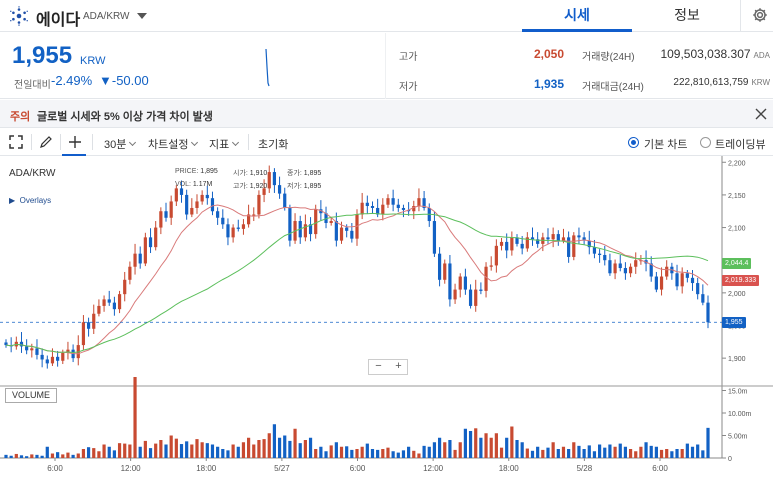 This screenshot has width=773, height=486. What do you see at coordinates (740, 414) in the screenshot?
I see `volume-tick-label: 10.00m` at bounding box center [740, 414].